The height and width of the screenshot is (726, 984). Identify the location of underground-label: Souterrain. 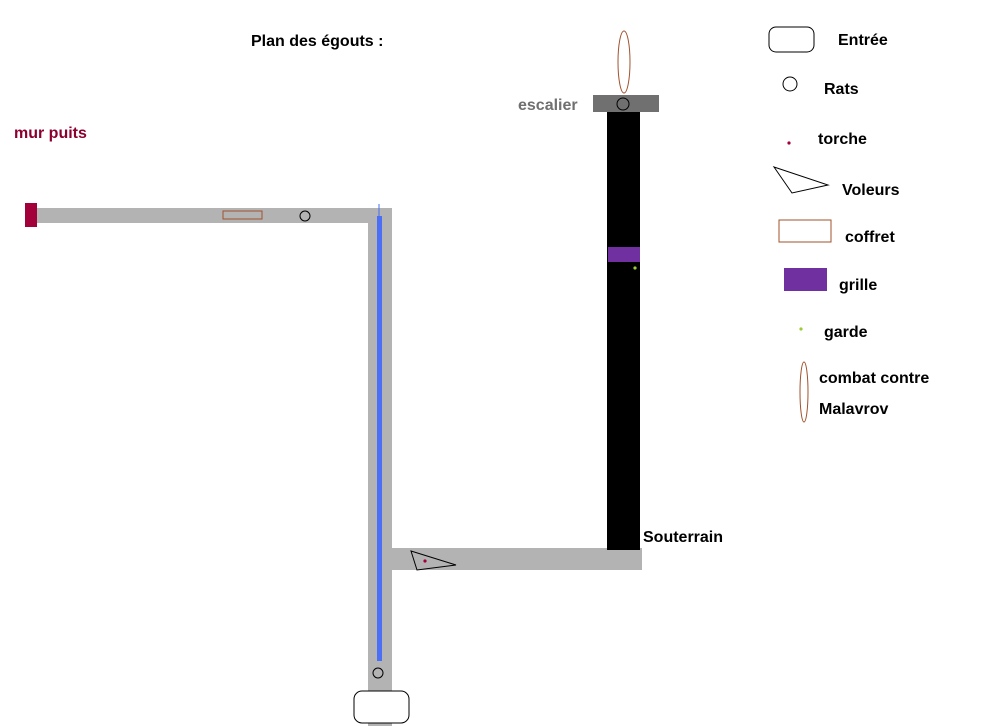
(683, 537).